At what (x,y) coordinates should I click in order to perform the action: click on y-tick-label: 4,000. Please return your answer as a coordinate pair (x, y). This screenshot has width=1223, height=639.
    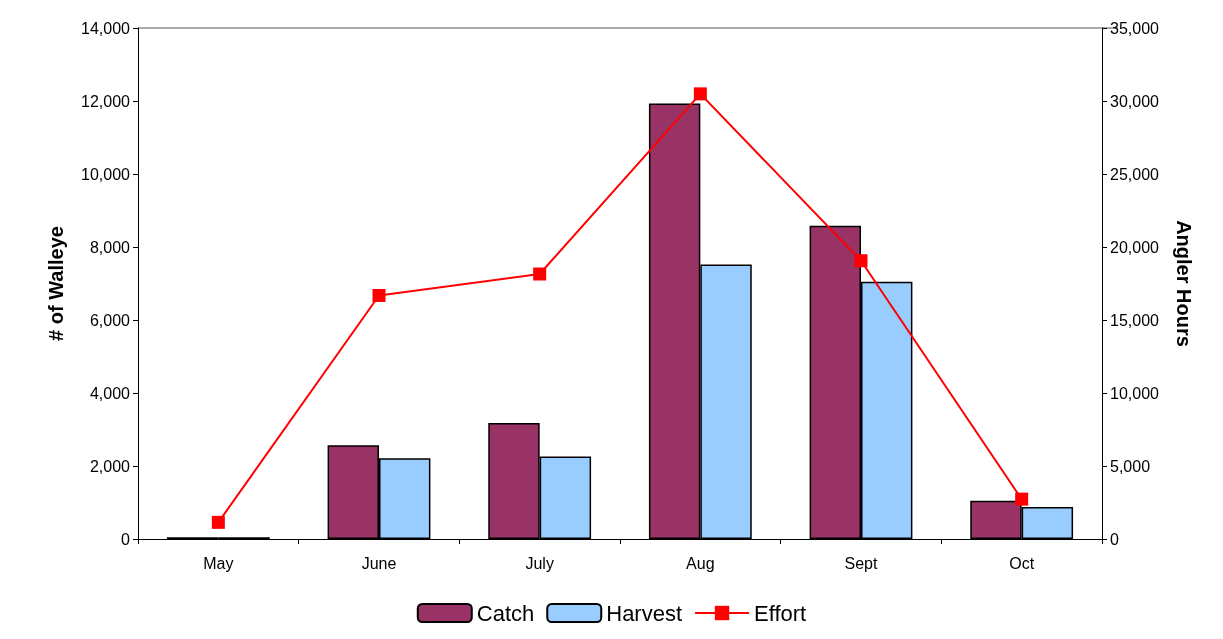
    Looking at the image, I should click on (110, 393).